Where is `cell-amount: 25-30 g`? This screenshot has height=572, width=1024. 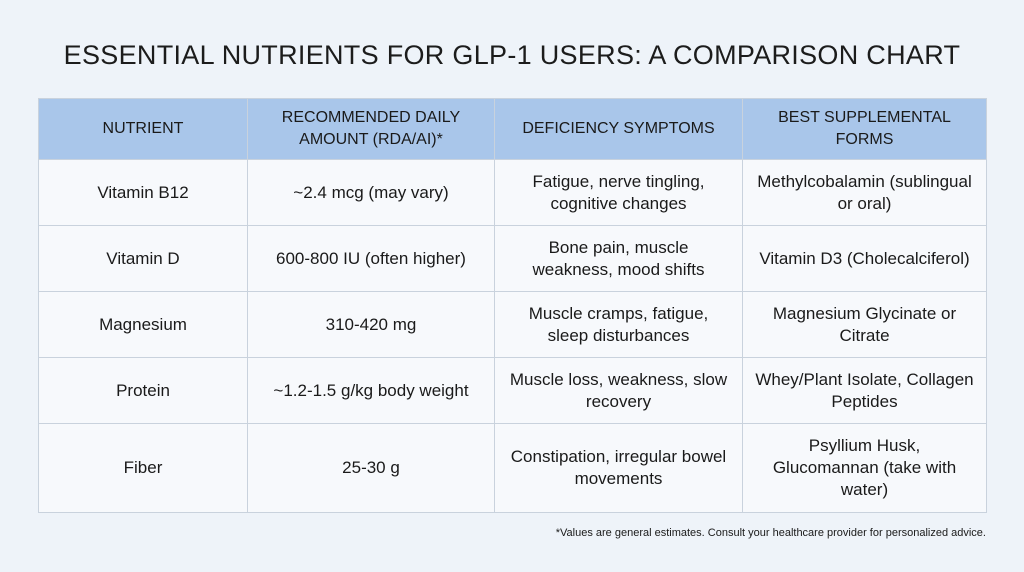
cell-amount: 25-30 g is located at coordinates (371, 468).